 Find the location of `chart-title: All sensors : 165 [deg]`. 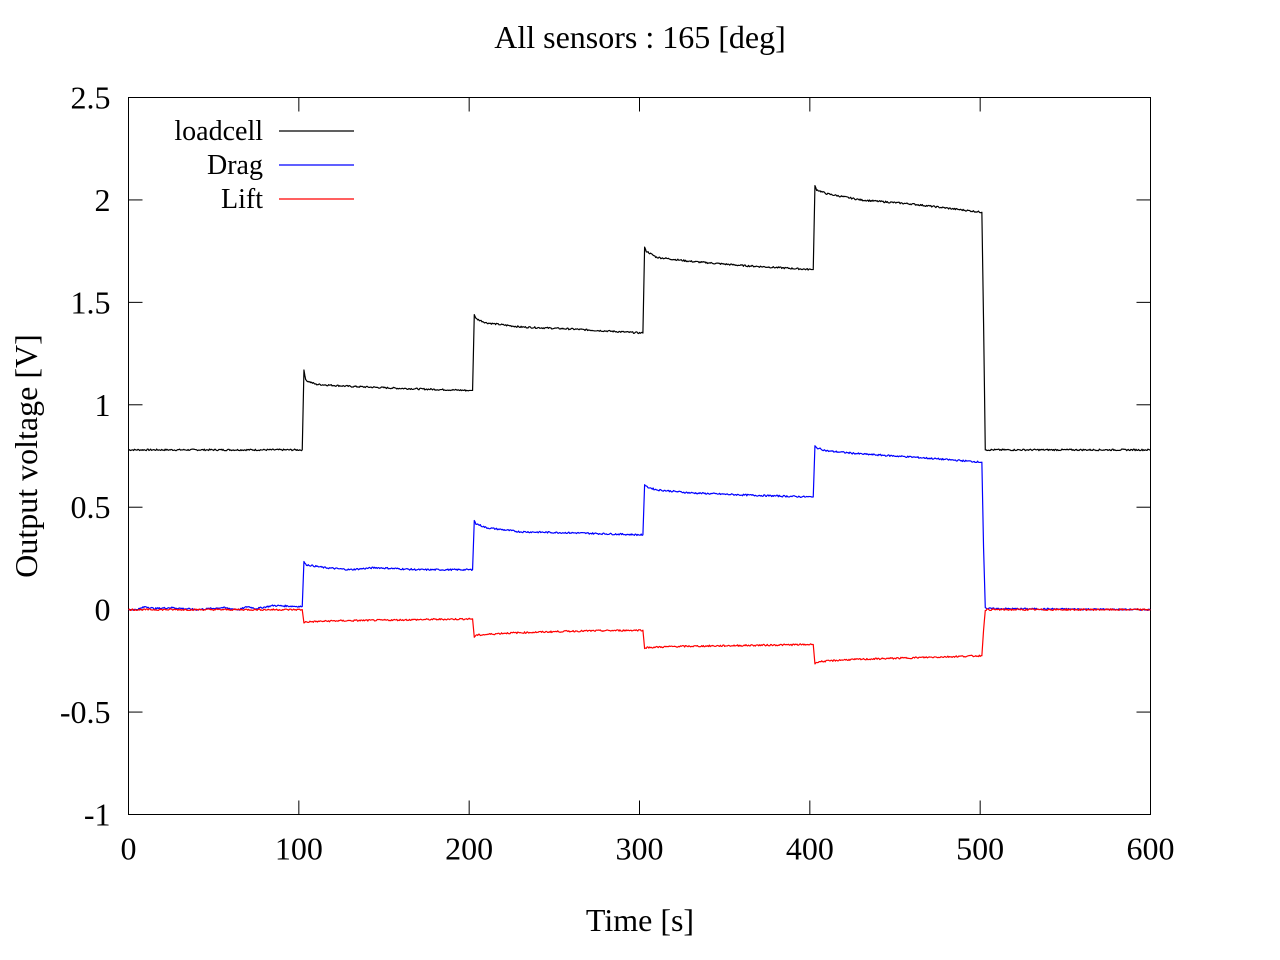

chart-title: All sensors : 165 [deg] is located at coordinates (640, 37).